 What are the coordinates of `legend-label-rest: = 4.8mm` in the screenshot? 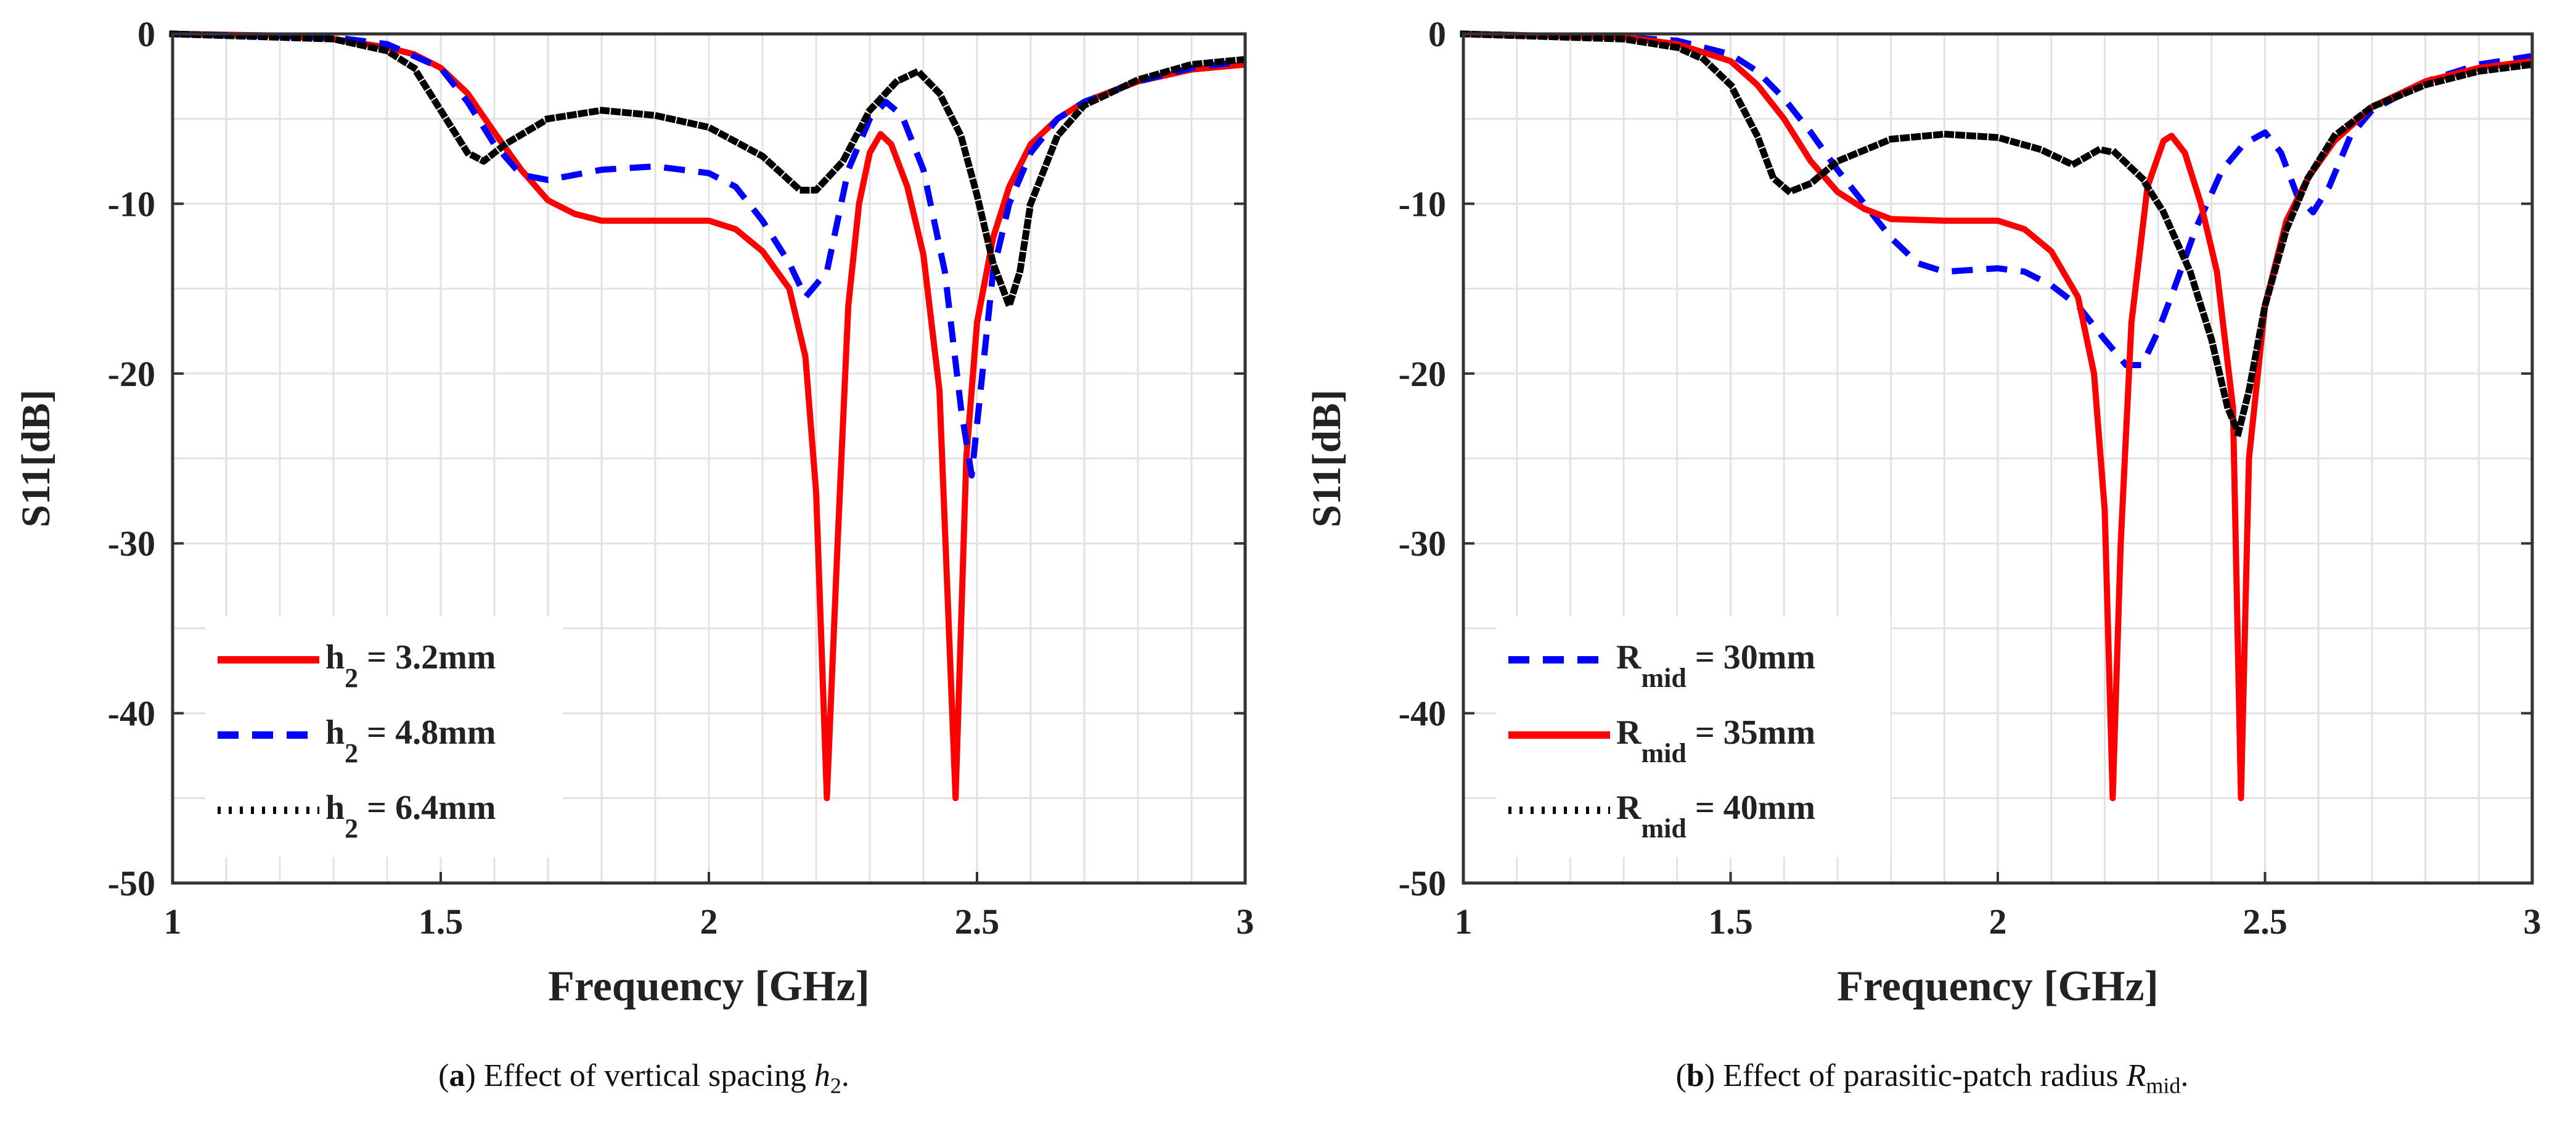 It's located at (427, 732).